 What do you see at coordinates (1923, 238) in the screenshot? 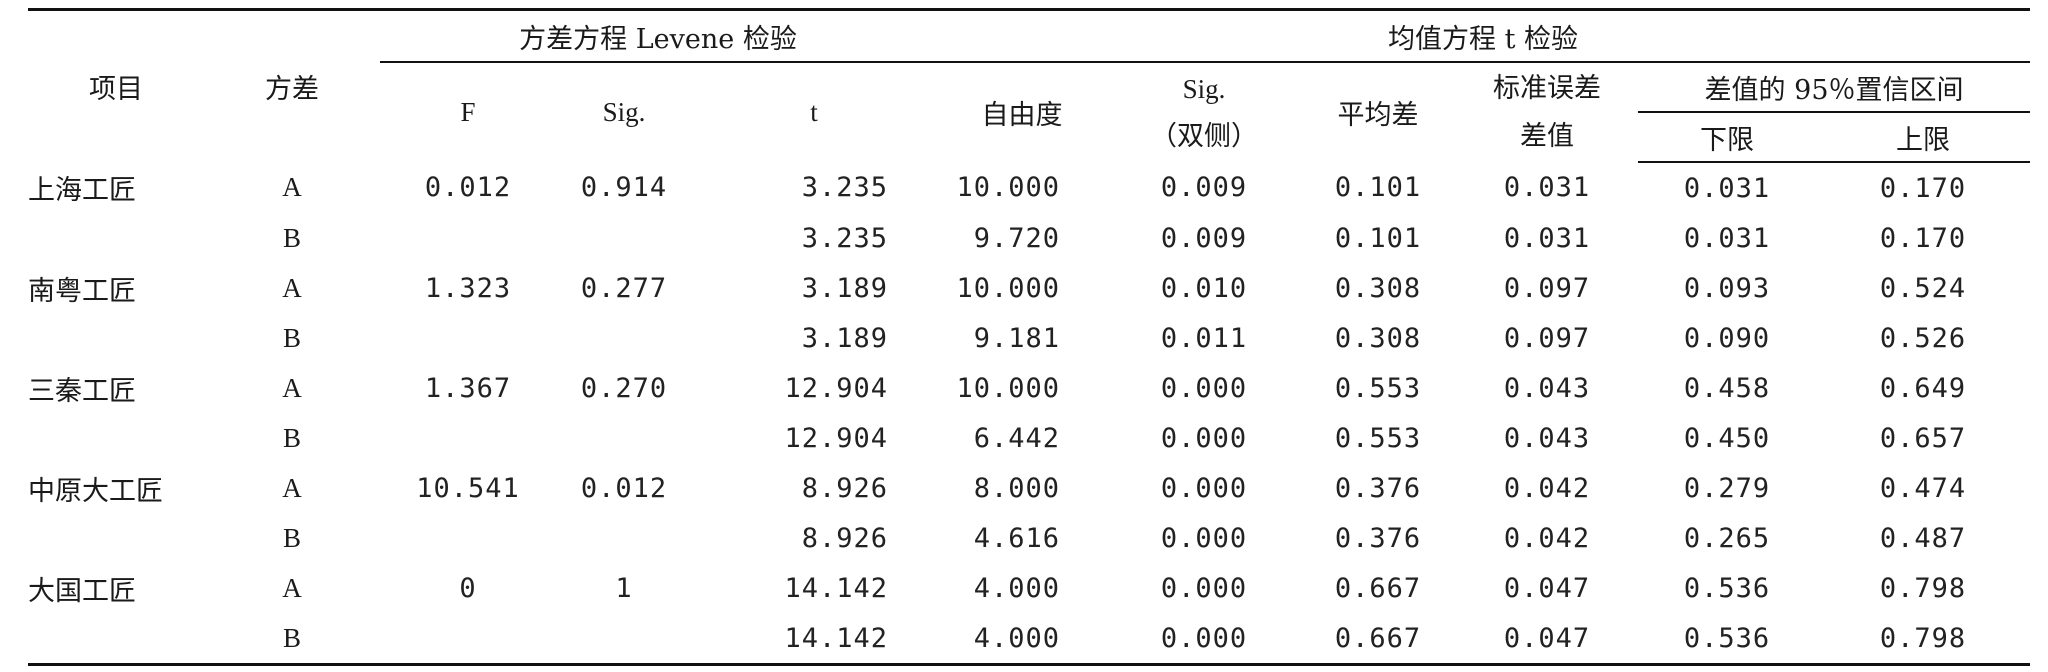
I see `cell-upper: 0.170` at bounding box center [1923, 238].